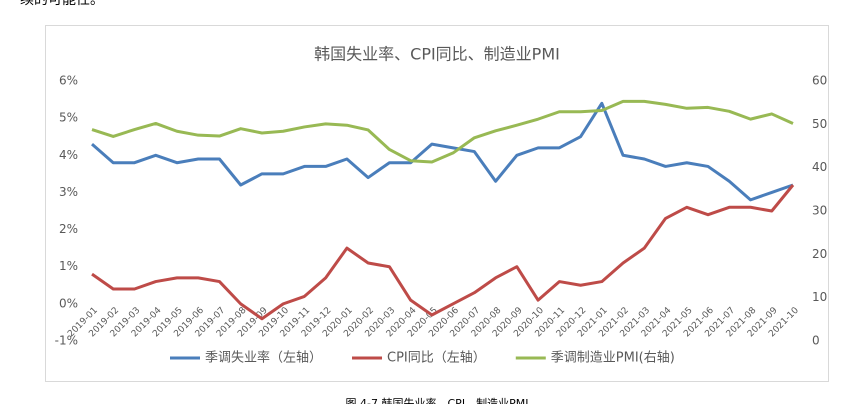 The width and height of the screenshot is (847, 408). I want to click on chart-title: 韩国失业率、CPI同比、制造业PMI, so click(437, 54).